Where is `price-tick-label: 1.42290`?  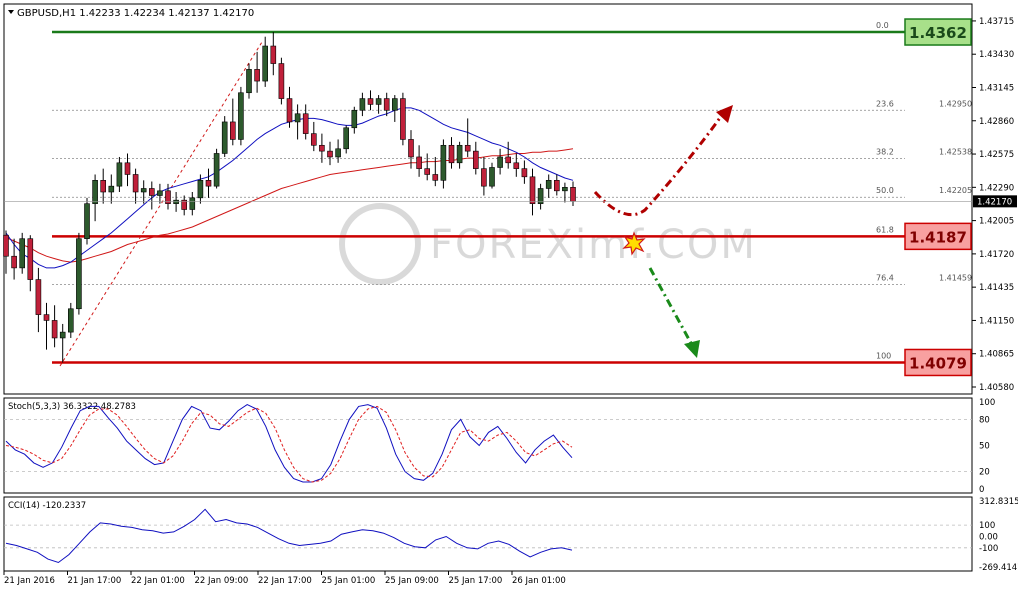
price-tick-label: 1.42290 is located at coordinates (996, 188).